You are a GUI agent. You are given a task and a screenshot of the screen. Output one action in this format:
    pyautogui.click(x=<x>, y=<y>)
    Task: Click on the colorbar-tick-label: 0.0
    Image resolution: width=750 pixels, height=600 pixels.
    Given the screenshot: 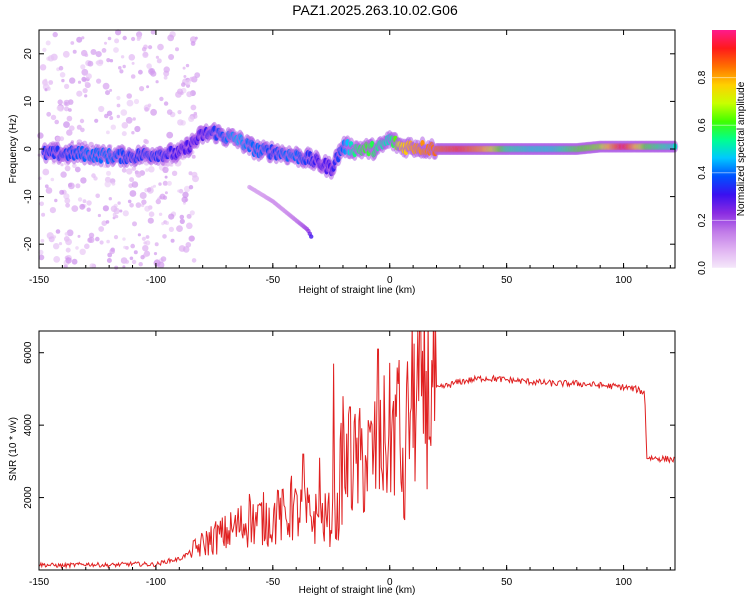 What is the action you would take?
    pyautogui.click(x=702, y=268)
    